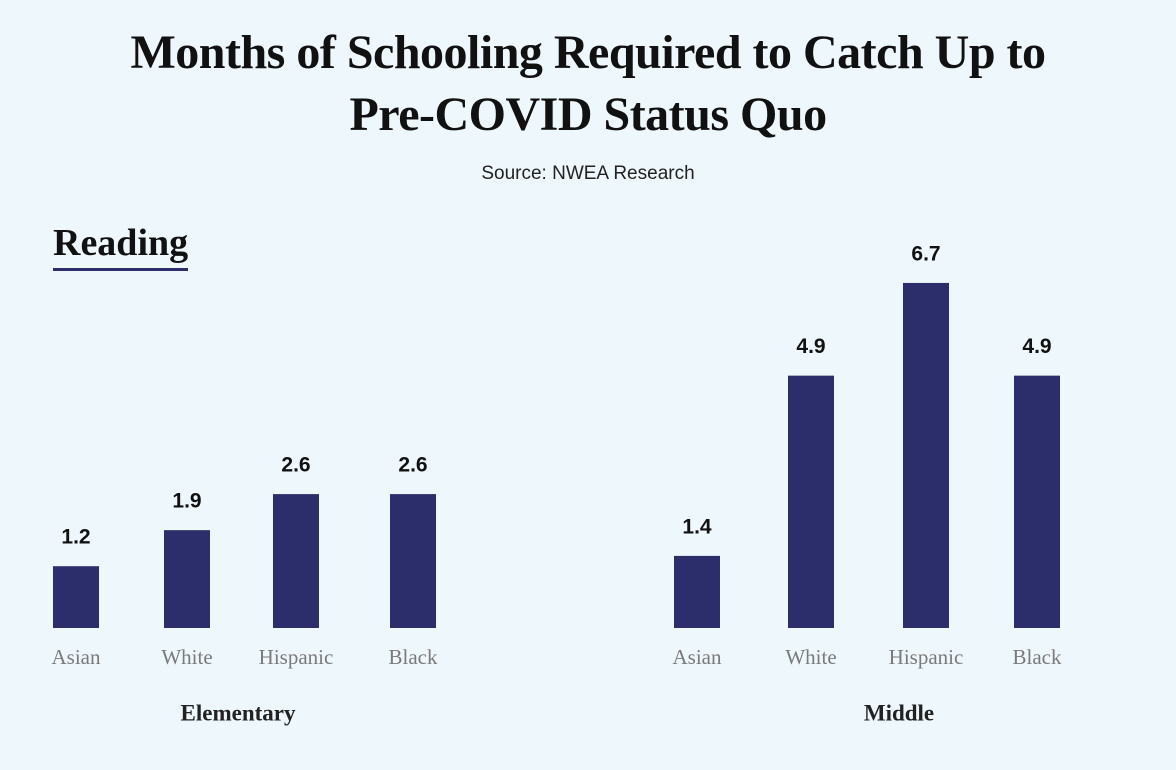  I want to click on section-heading: Reading, so click(121, 245).